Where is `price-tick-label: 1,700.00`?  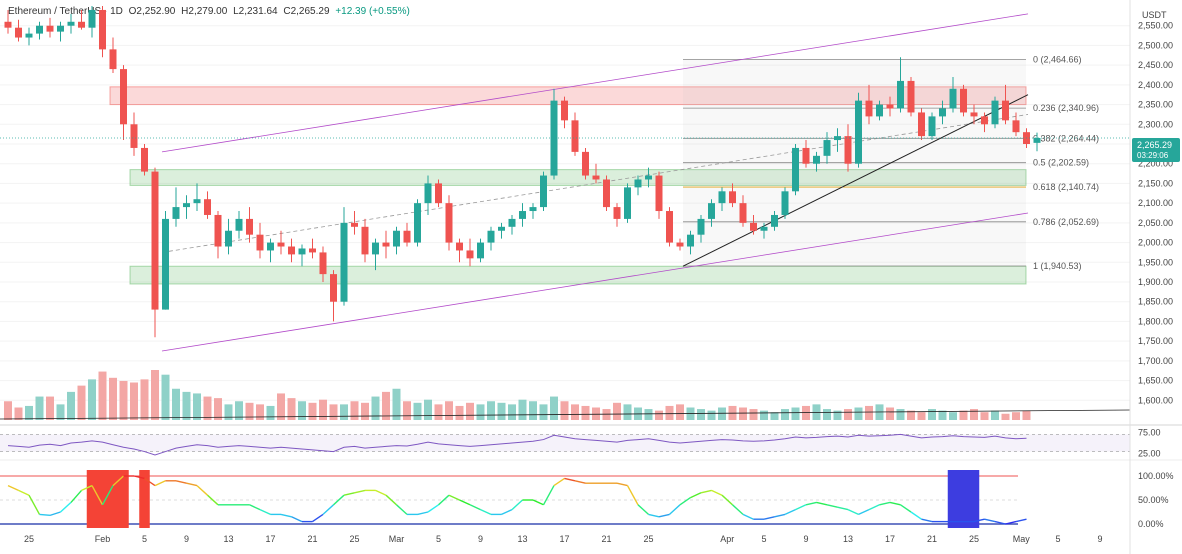
price-tick-label: 1,700.00 is located at coordinates (1155, 361).